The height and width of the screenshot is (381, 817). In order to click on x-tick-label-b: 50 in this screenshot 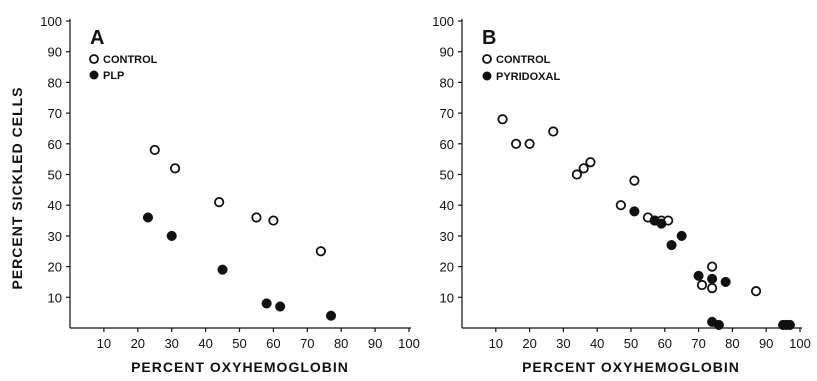, I will do `click(631, 343)`.